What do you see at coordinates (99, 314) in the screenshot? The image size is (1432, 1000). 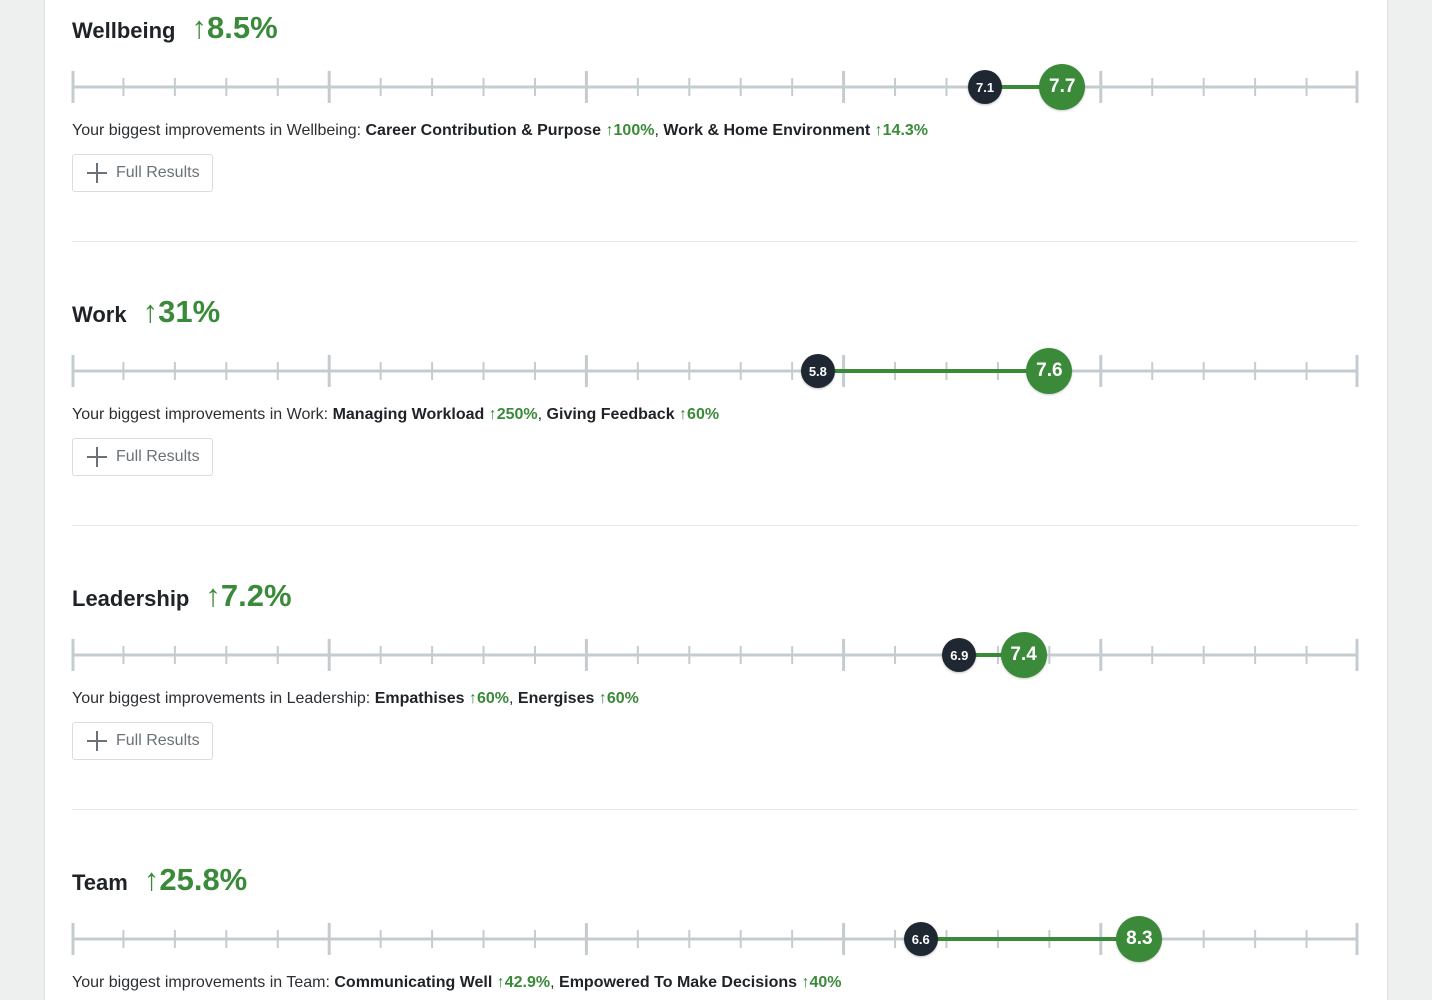 I see `section-title: Work` at bounding box center [99, 314].